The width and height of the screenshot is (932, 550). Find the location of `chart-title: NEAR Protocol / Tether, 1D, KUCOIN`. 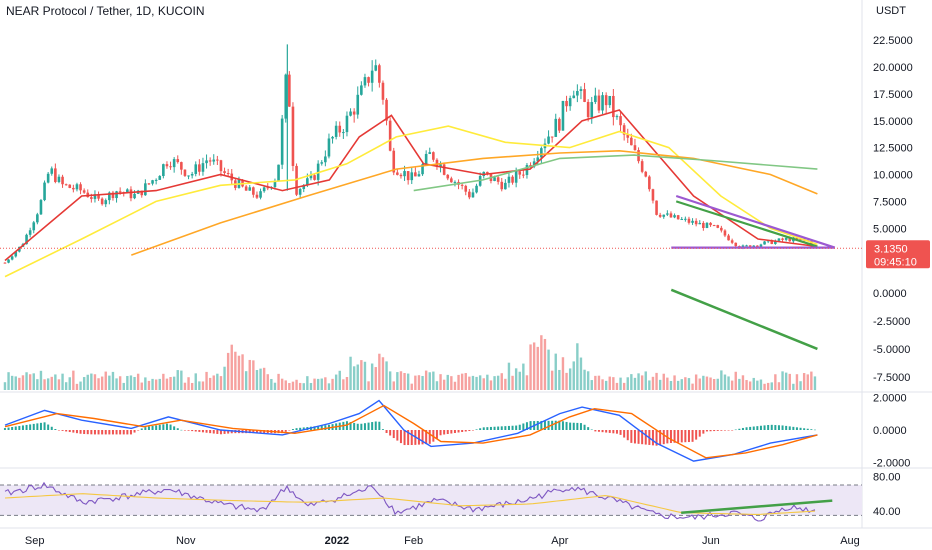

chart-title: NEAR Protocol / Tether, 1D, KUCOIN is located at coordinates (105, 11).